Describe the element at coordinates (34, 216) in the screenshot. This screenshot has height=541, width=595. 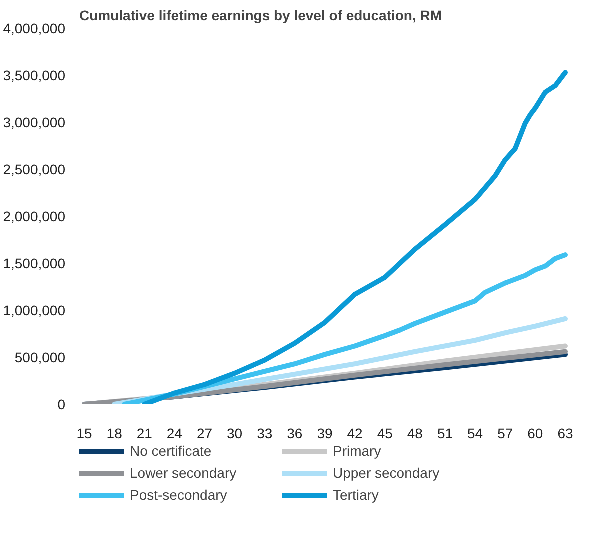
I see `y-tick-label: 2,000,000` at that location.